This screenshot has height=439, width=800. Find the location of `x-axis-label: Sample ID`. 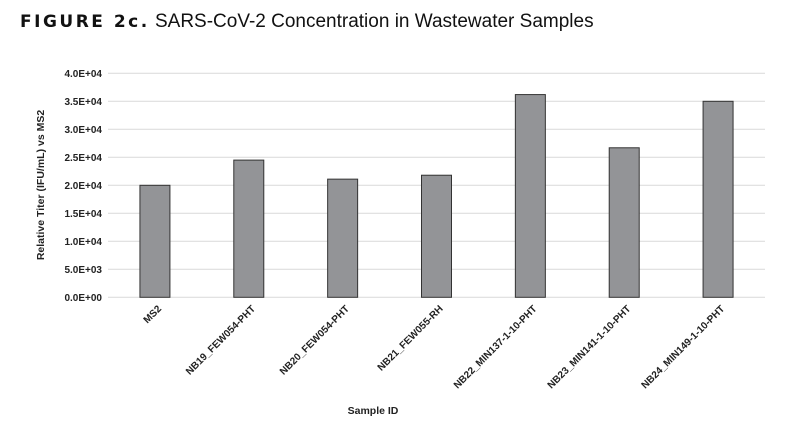

x-axis-label: Sample ID is located at coordinates (373, 411).